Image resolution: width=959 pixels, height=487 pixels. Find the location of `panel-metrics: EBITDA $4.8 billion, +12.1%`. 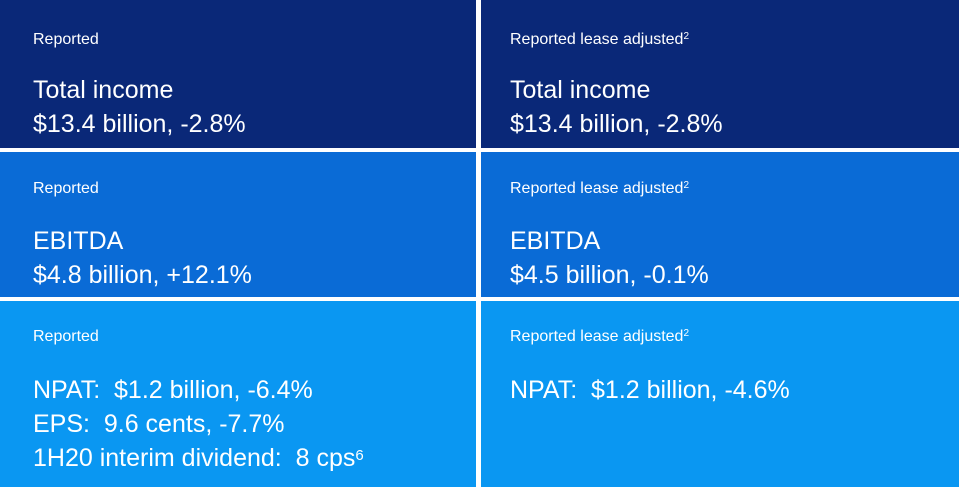

panel-metrics: EBITDA $4.8 billion, +12.1% is located at coordinates (142, 258).